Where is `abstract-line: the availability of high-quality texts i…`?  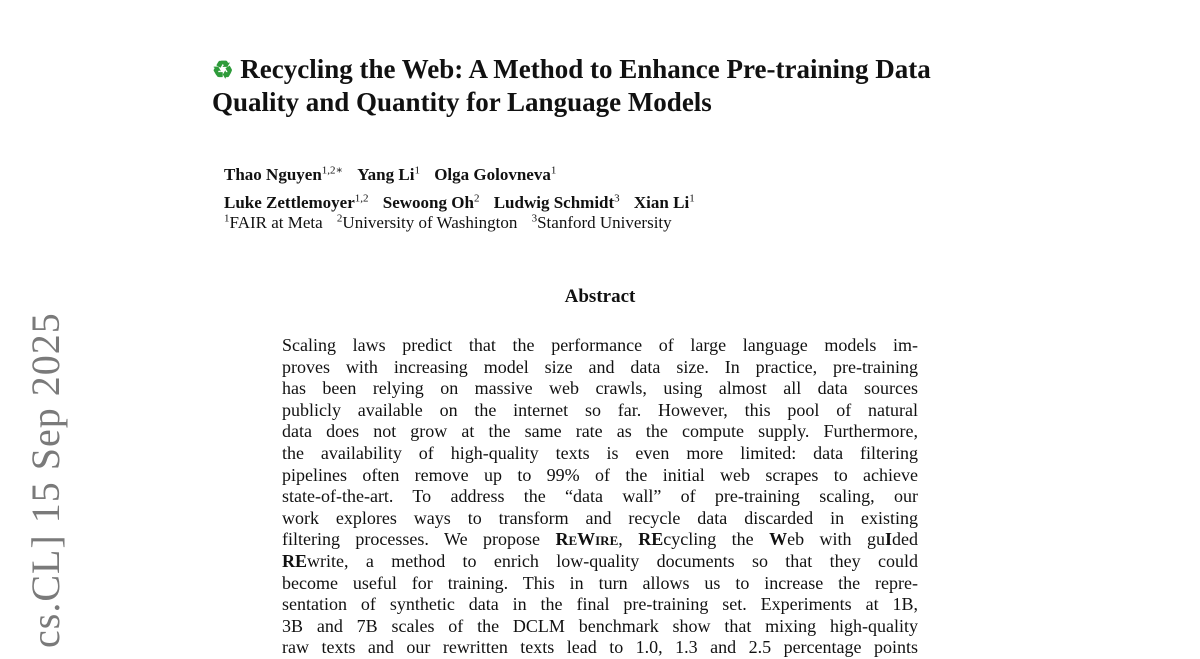
abstract-line: the availability of high-quality texts i… is located at coordinates (600, 452).